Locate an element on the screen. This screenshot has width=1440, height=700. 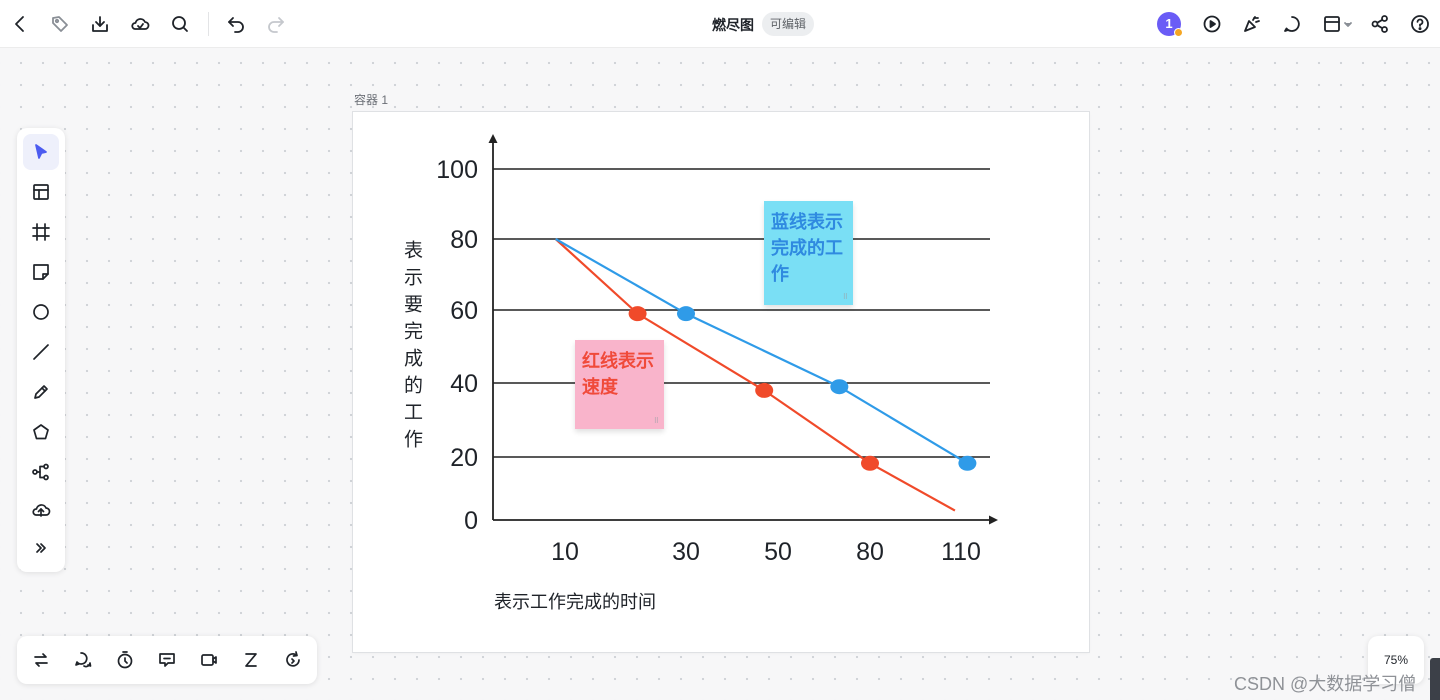
refresh-icon is located at coordinates (293, 660).